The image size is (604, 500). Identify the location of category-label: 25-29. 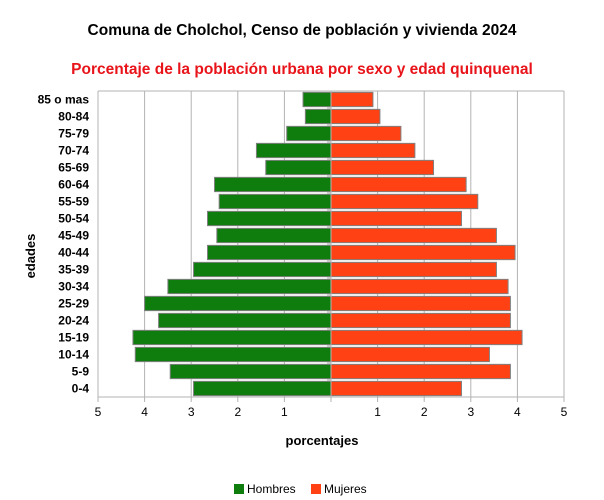
(73, 304).